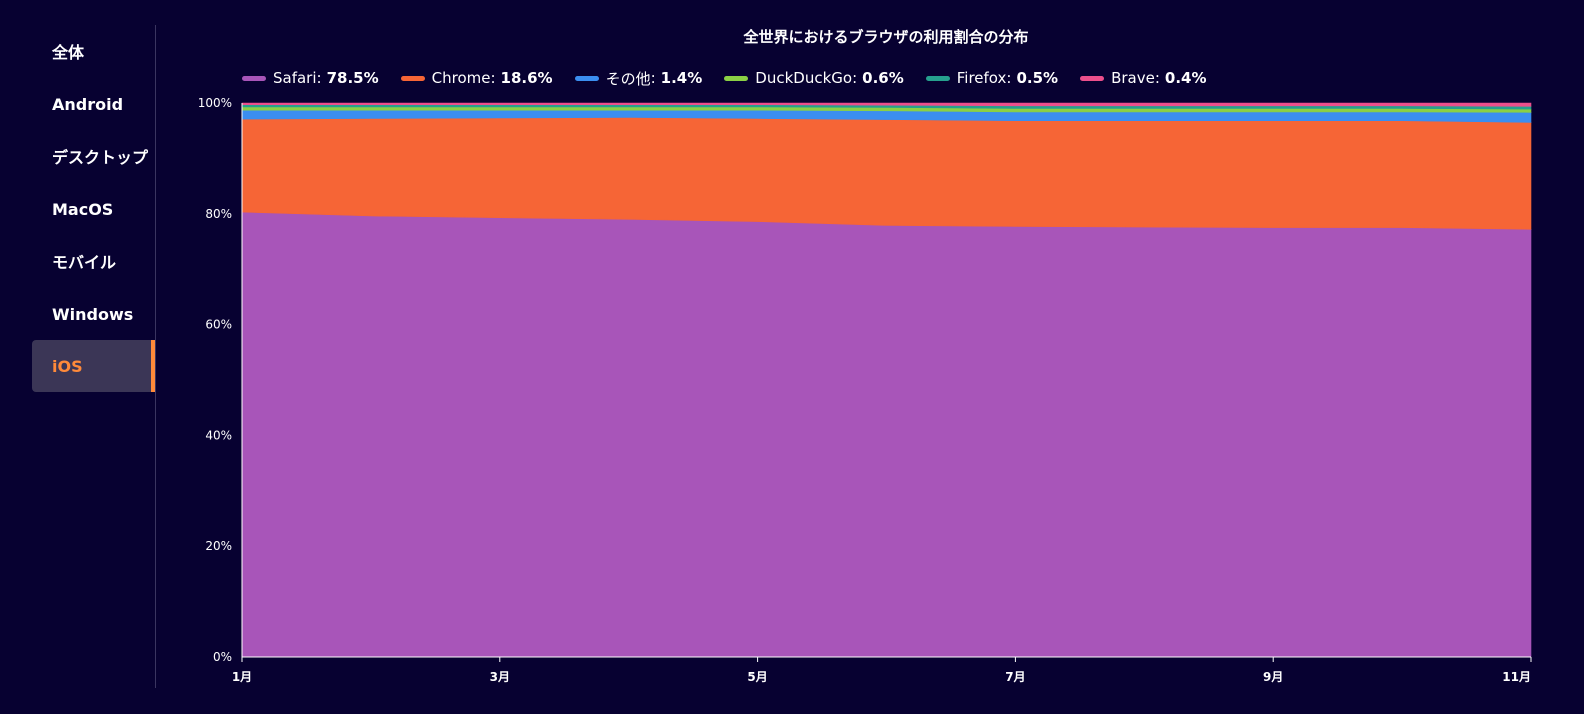 The width and height of the screenshot is (1584, 714). I want to click on sidebar-item-windows: Windows, so click(94, 314).